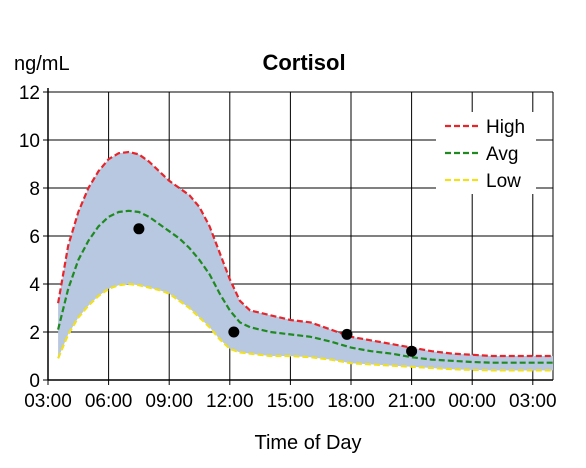  I want to click on y-tick-label: 6, so click(34, 237).